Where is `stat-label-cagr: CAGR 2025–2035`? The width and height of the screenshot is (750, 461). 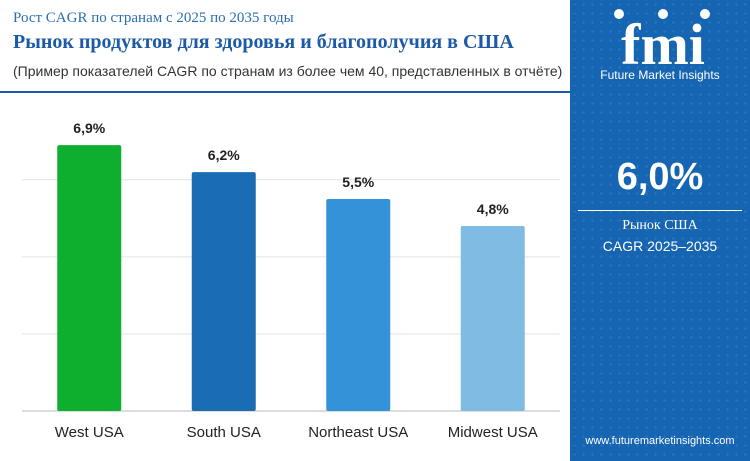
stat-label-cagr: CAGR 2025–2035 is located at coordinates (660, 246).